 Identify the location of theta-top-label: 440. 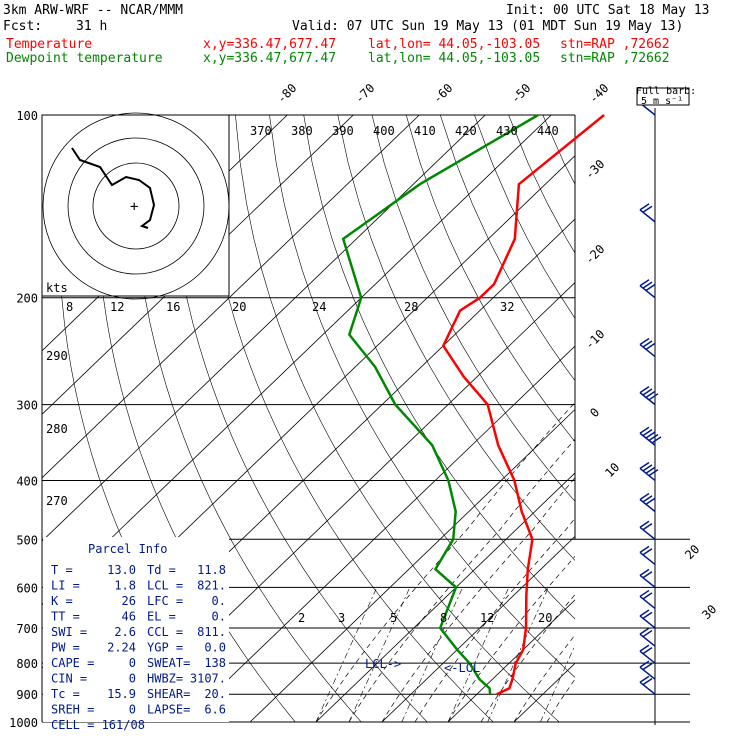
(548, 131).